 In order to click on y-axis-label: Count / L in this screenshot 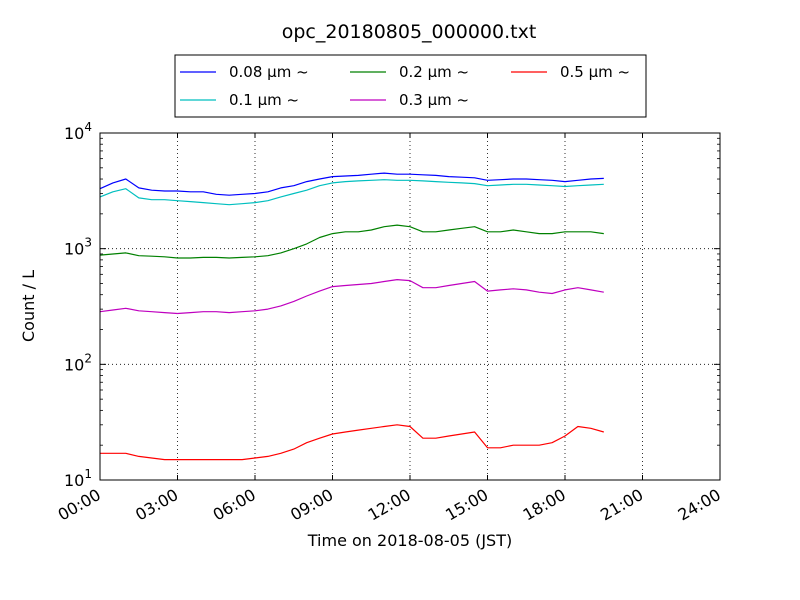, I will do `click(28, 306)`.